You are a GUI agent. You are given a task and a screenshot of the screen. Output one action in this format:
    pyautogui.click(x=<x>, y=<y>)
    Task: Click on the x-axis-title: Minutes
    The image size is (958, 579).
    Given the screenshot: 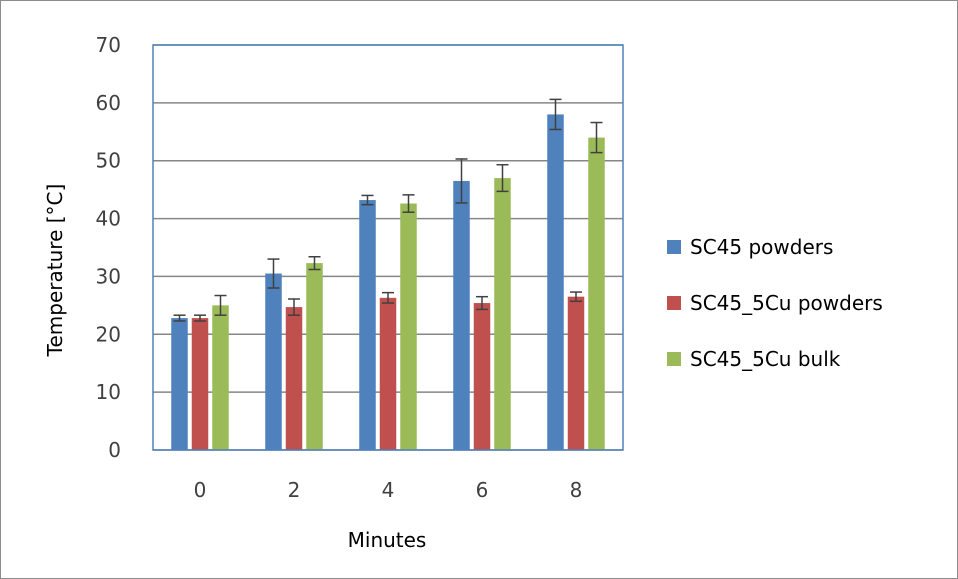 What is the action you would take?
    pyautogui.click(x=387, y=540)
    